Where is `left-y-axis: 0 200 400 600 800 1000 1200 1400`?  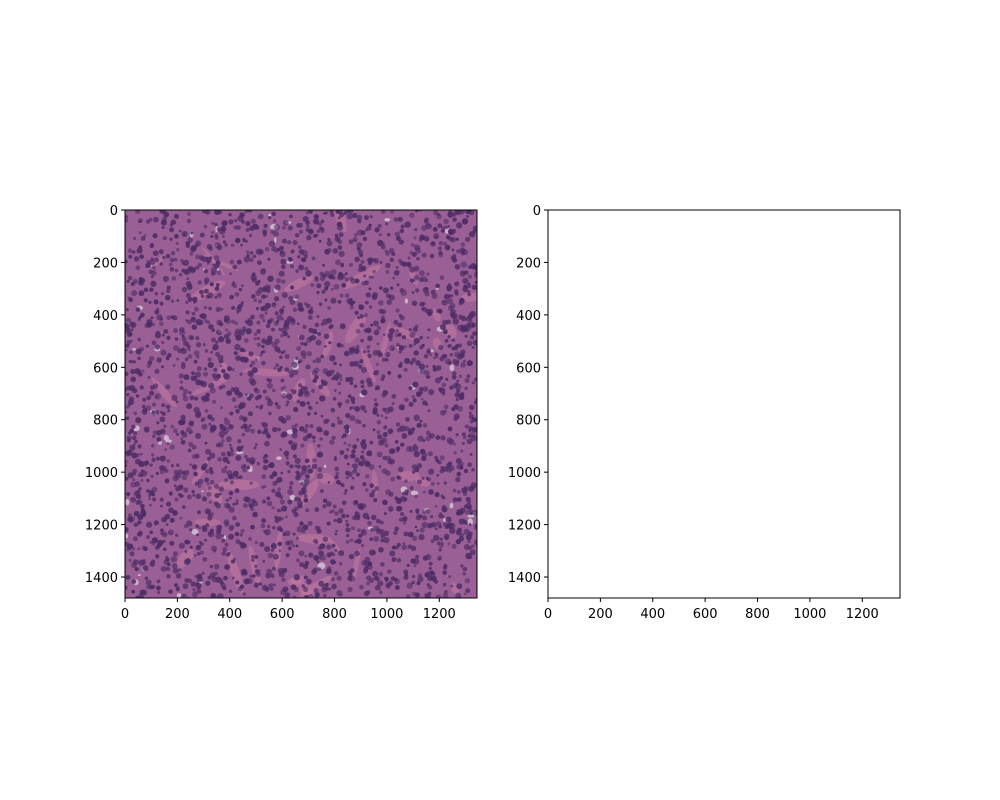 left-y-axis: 0 200 400 600 800 1000 1200 1400 is located at coordinates (105, 395).